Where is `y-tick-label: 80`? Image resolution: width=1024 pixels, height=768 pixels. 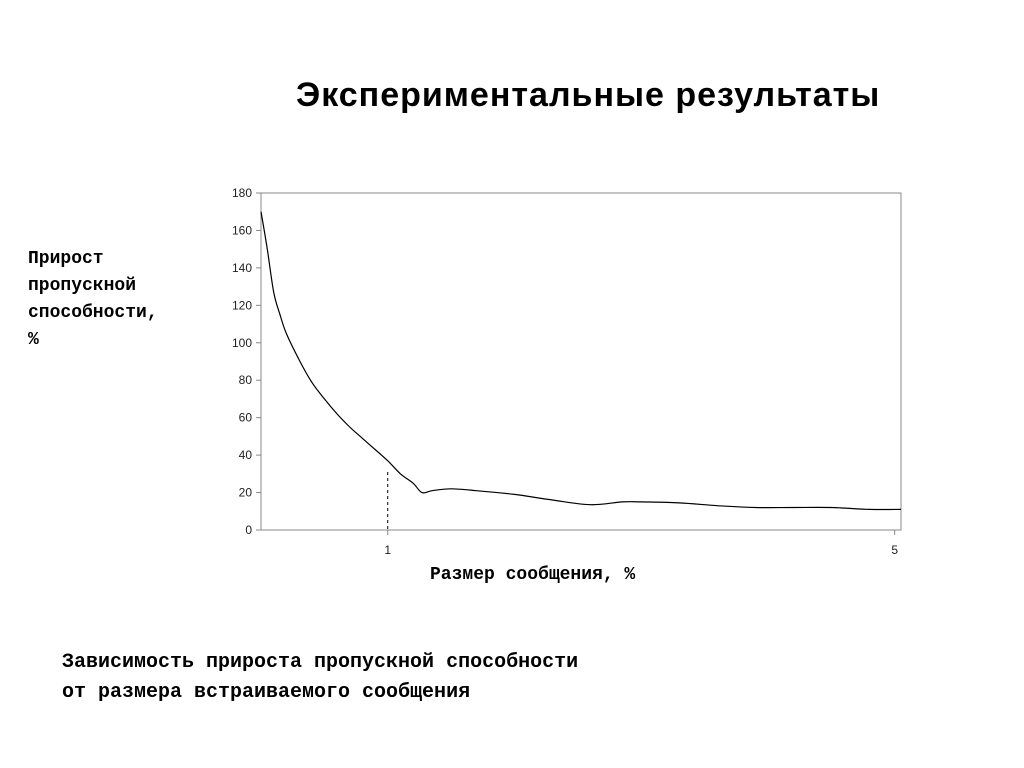 y-tick-label: 80 is located at coordinates (246, 380).